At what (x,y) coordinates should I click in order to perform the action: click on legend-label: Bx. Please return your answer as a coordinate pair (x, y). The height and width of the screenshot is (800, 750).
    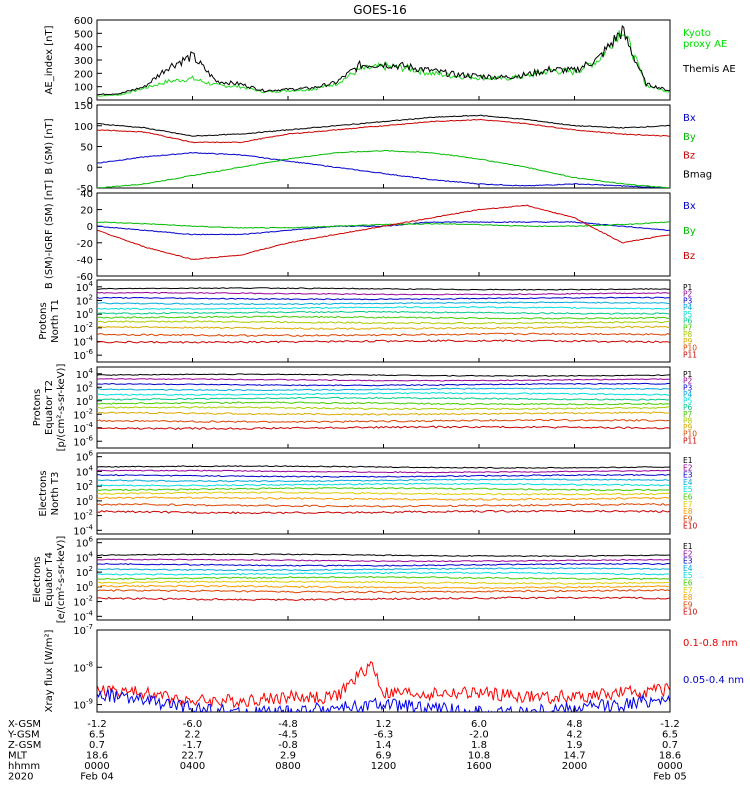
    Looking at the image, I should click on (689, 118).